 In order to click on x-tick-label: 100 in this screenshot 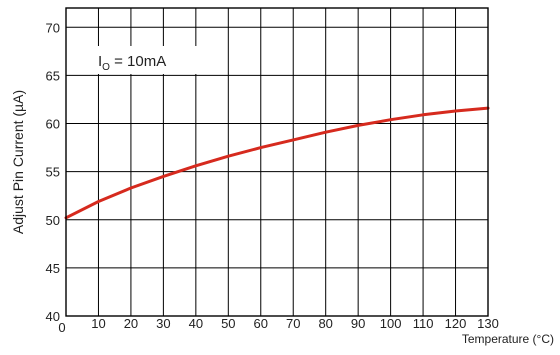, I will do `click(391, 323)`.